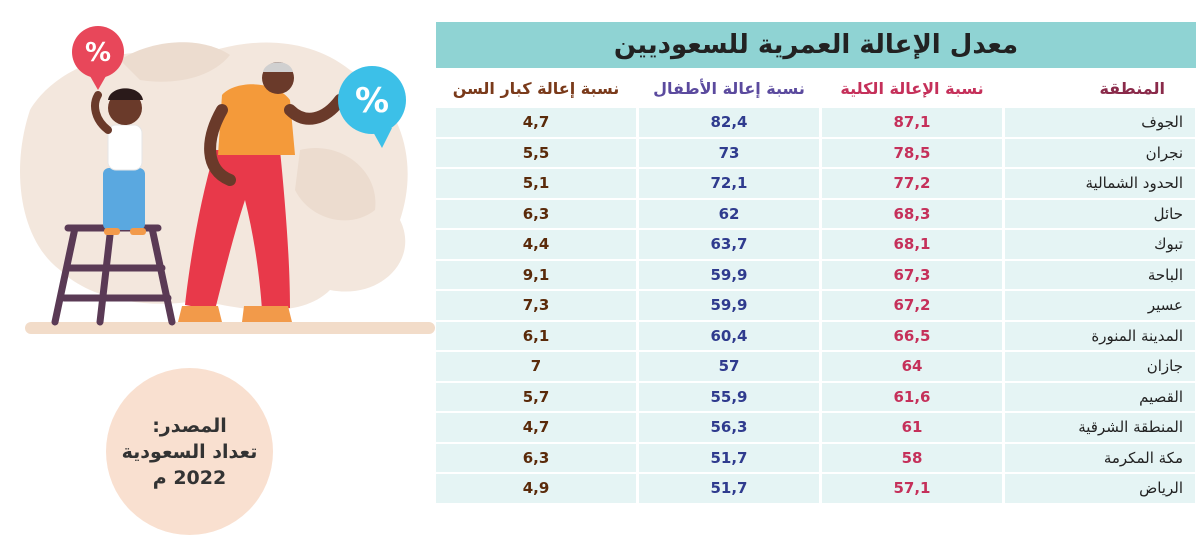 The image size is (1200, 540). What do you see at coordinates (1100, 458) in the screenshot?
I see `cell-region: مكة المكرمة` at bounding box center [1100, 458].